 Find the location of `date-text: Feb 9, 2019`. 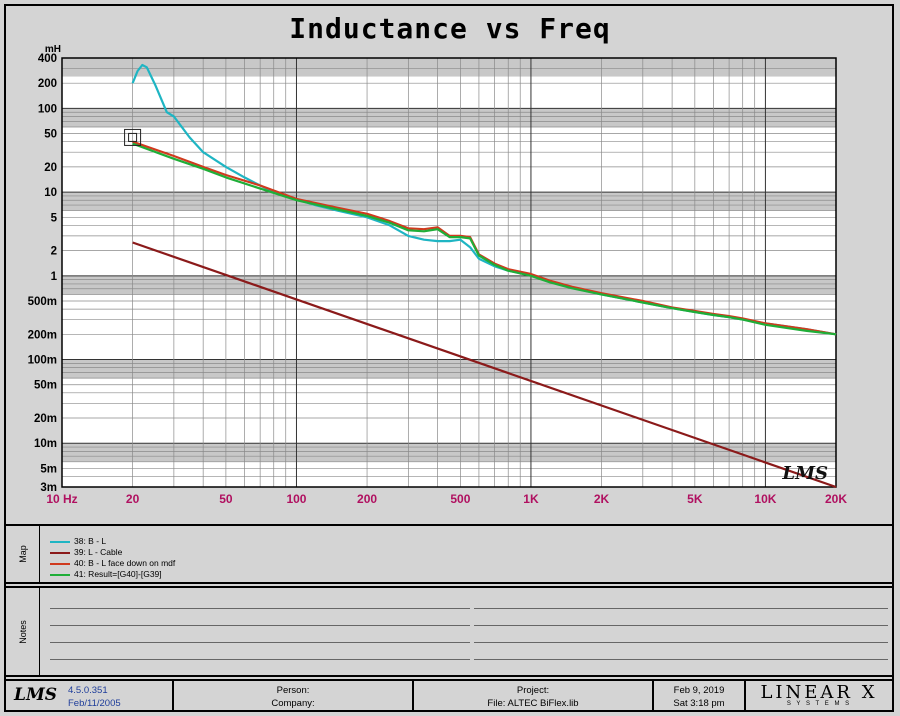

date-text: Feb 9, 2019 is located at coordinates (699, 690).